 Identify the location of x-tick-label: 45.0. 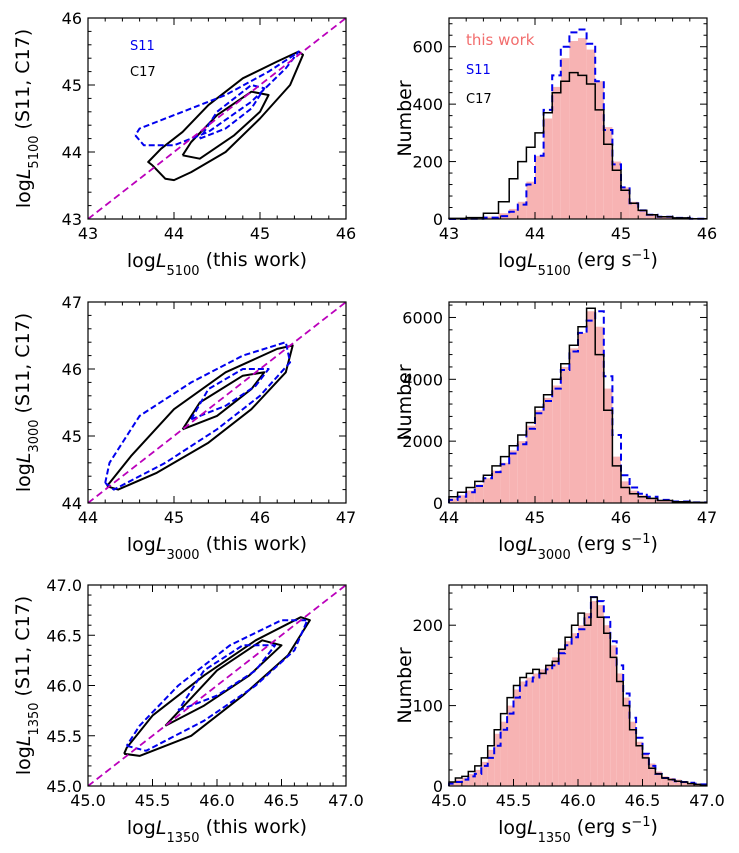
(449, 800).